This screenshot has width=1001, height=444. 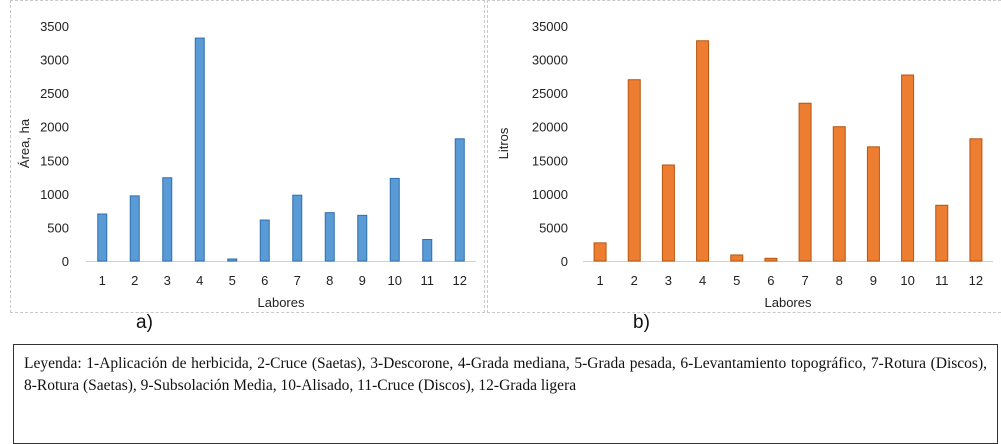 I want to click on chart-a-x-tick-label: 7, so click(x=297, y=280).